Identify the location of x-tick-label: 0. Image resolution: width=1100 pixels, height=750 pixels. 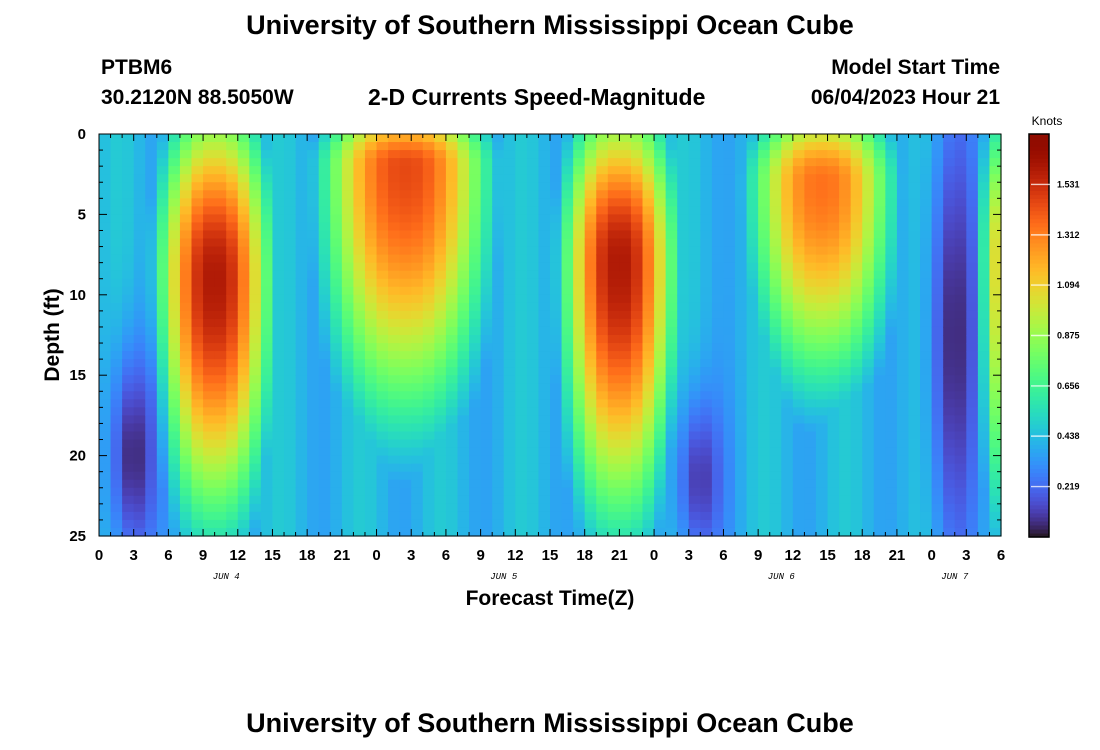
(376, 555).